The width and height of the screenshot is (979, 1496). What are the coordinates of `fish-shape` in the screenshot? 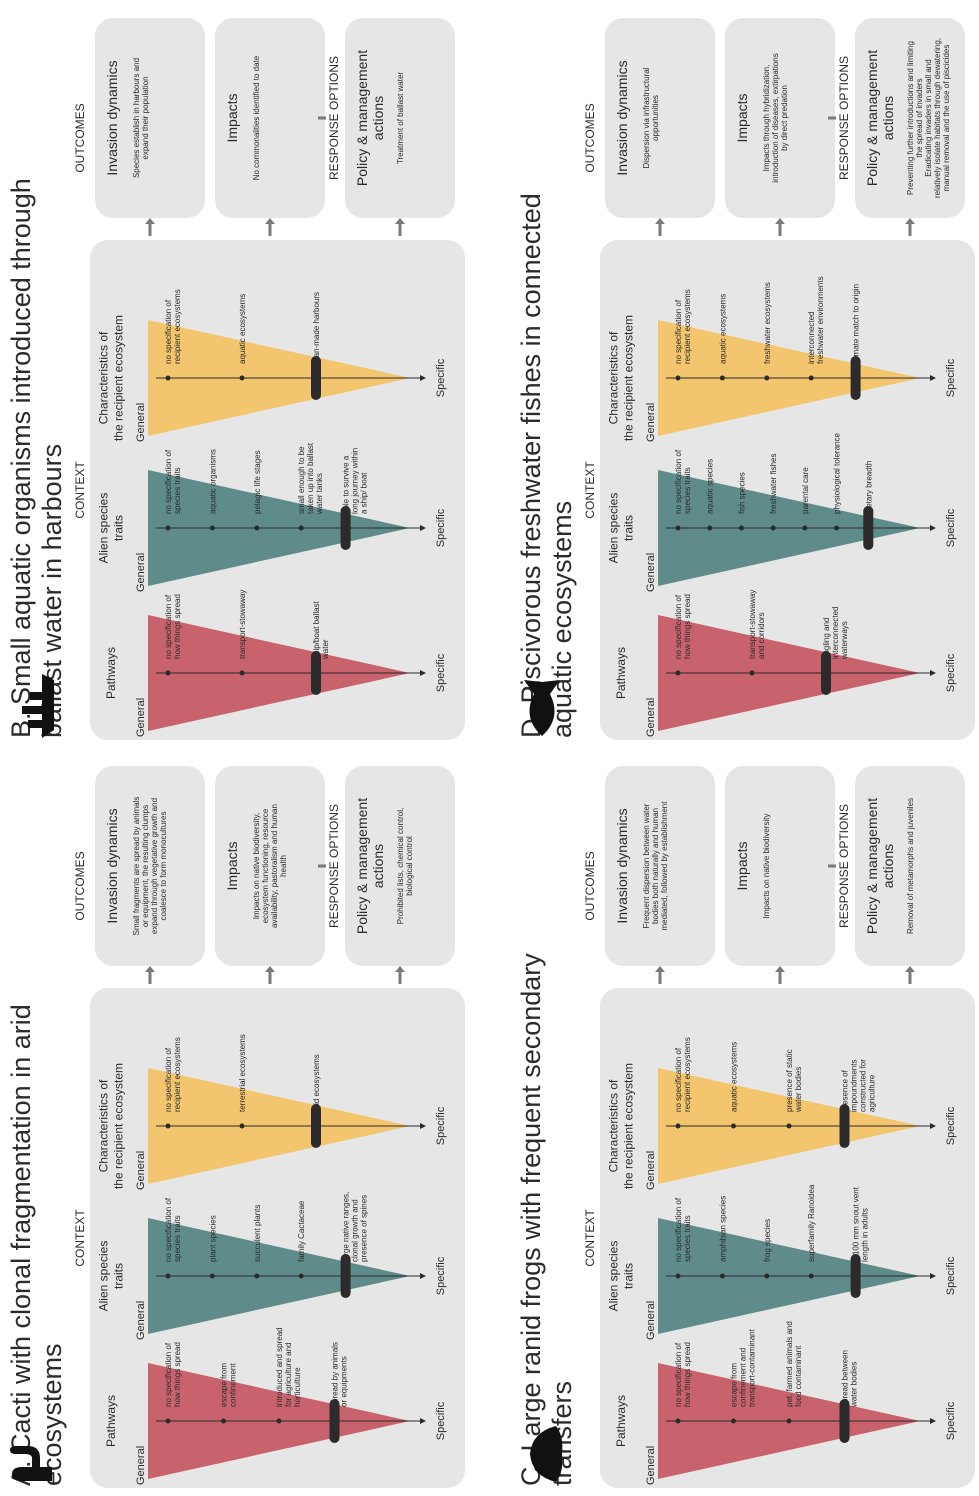 It's located at (542, 708).